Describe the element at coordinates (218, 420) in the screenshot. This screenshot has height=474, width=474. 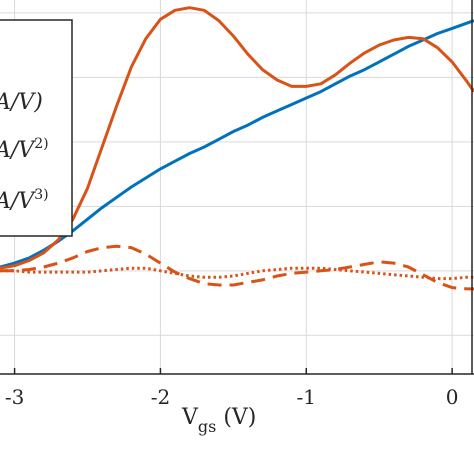
I see `x-axis-title: Vgs (V)` at that location.